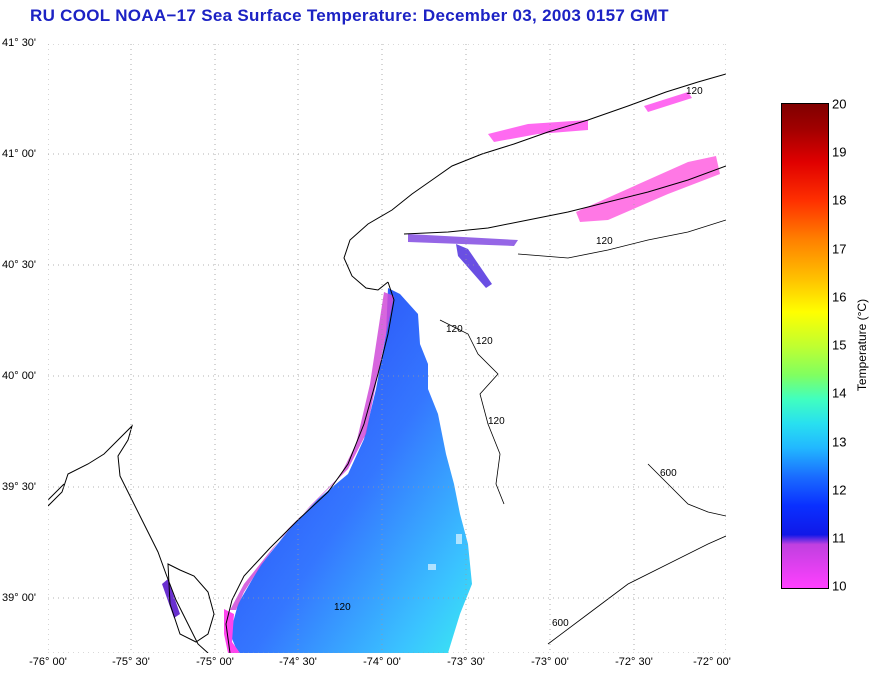  Describe the element at coordinates (839, 345) in the screenshot. I see `colorbar-tick: 15` at that location.